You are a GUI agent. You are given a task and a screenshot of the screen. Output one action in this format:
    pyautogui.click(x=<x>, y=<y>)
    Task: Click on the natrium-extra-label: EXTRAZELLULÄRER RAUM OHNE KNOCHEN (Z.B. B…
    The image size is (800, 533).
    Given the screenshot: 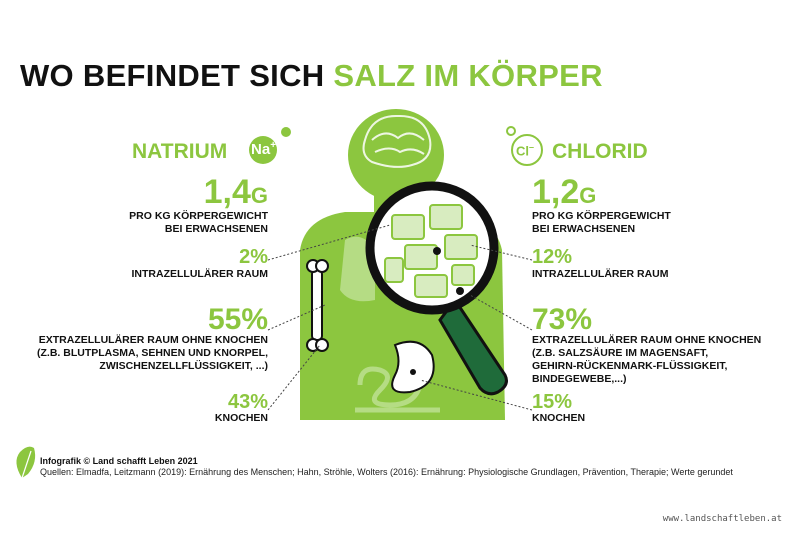 What is the action you would take?
    pyautogui.click(x=152, y=353)
    